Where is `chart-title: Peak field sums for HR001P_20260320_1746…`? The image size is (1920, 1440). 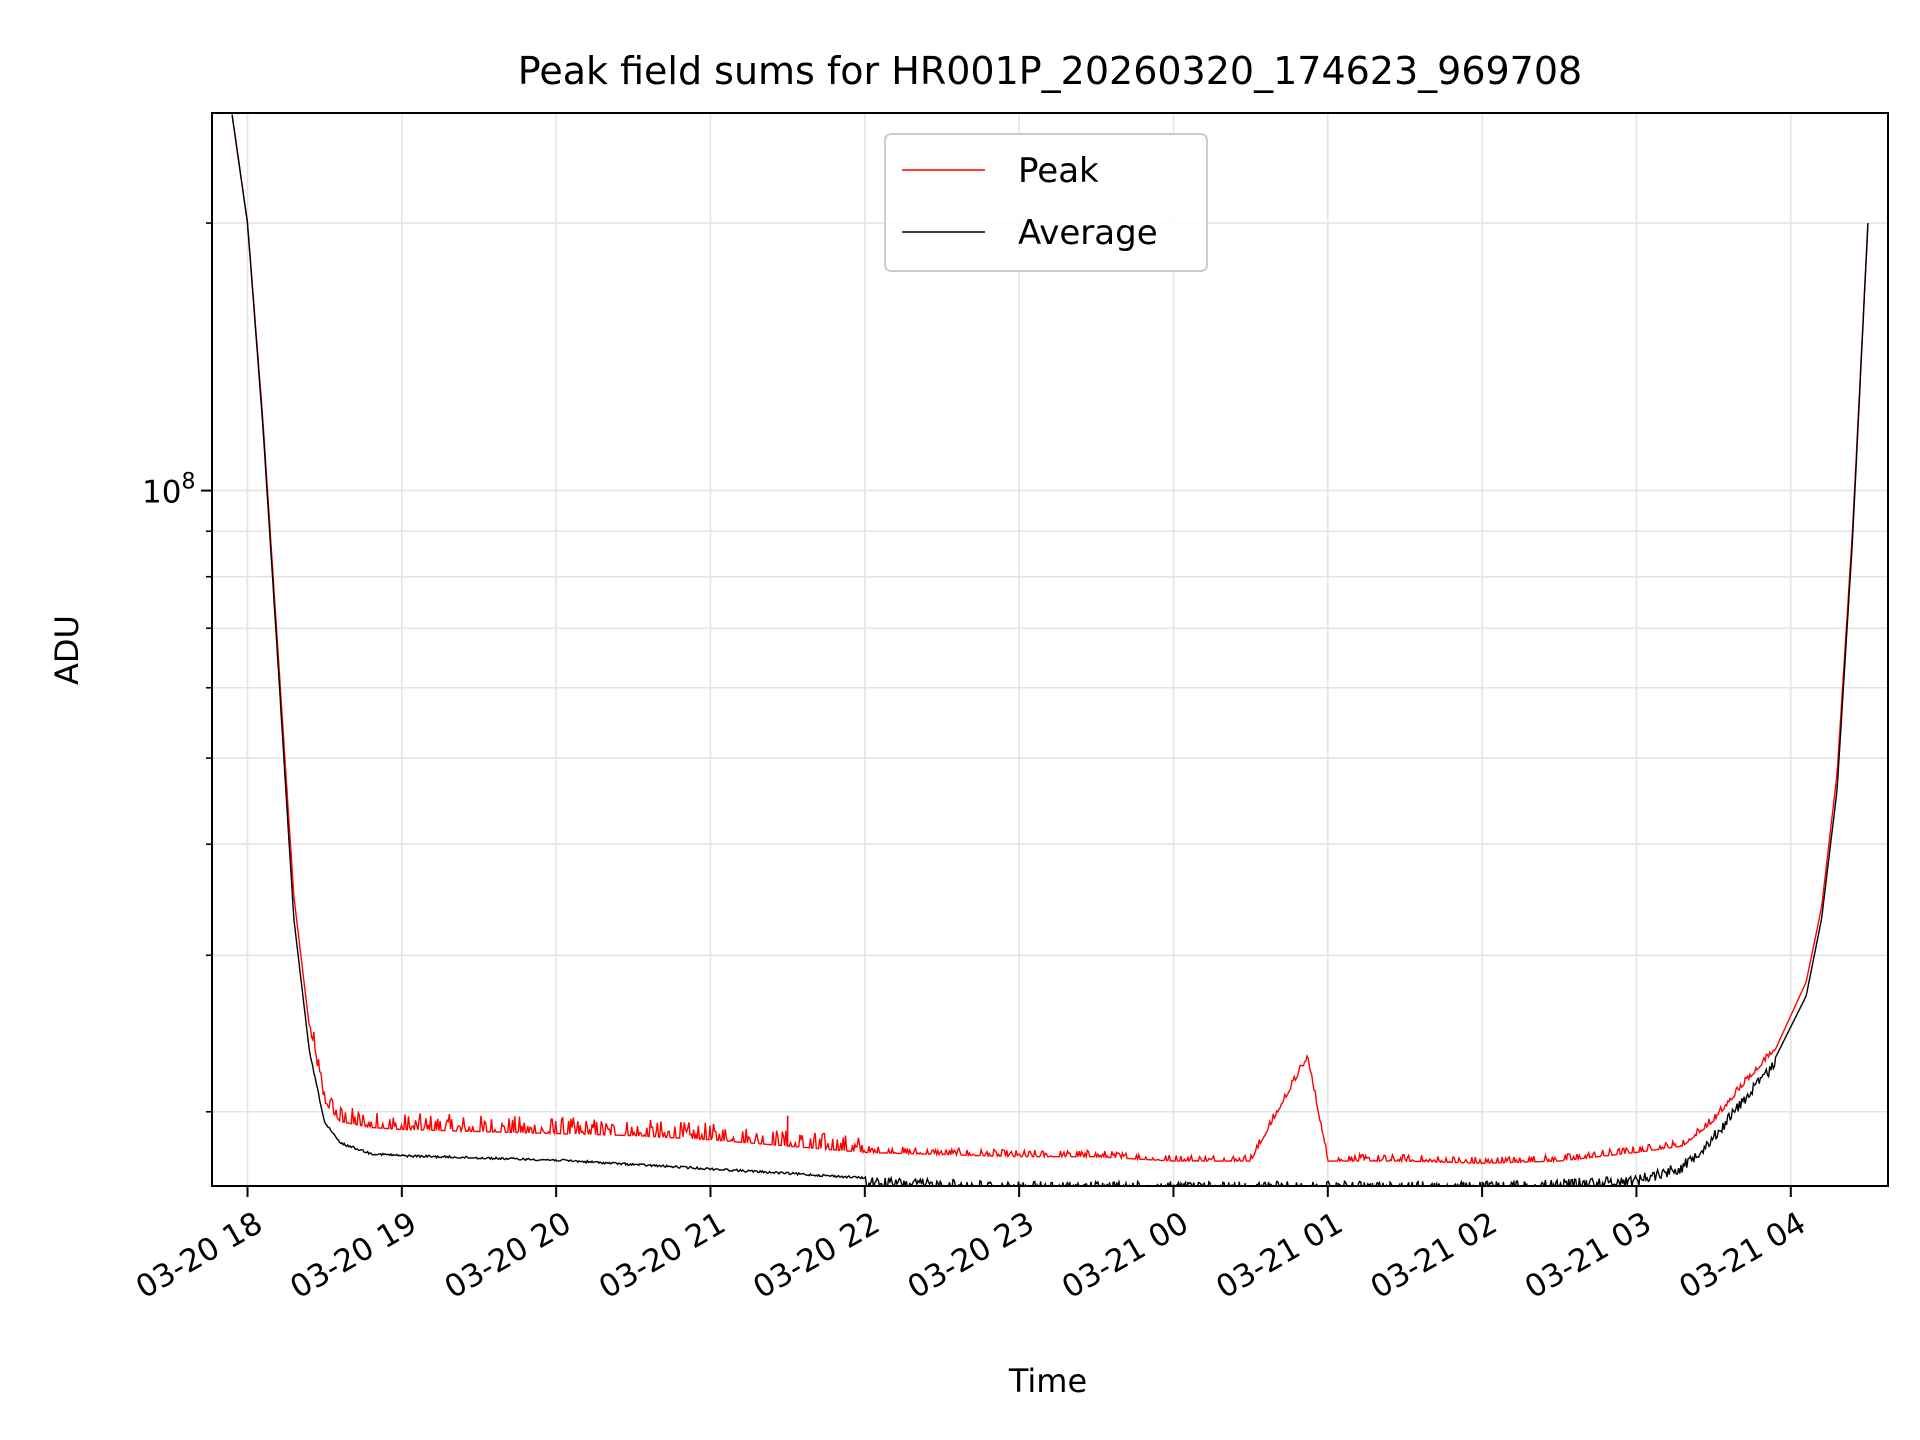
chart-title: Peak field sums for HR001P_20260320_1746… is located at coordinates (1050, 71).